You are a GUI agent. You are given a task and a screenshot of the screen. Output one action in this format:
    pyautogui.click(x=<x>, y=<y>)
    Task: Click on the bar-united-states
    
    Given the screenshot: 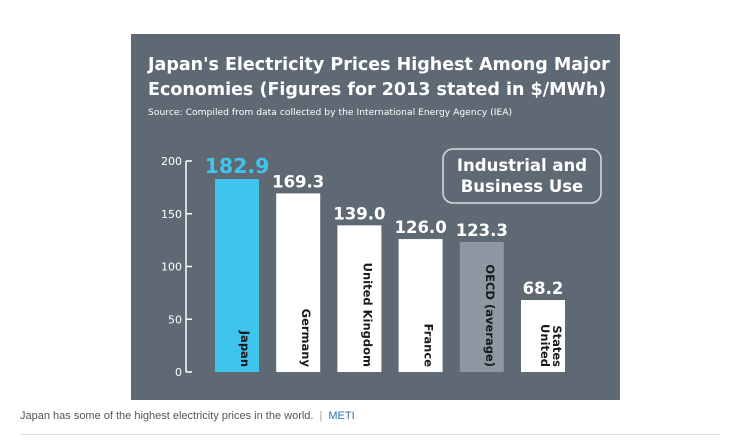 What is the action you would take?
    pyautogui.click(x=543, y=336)
    